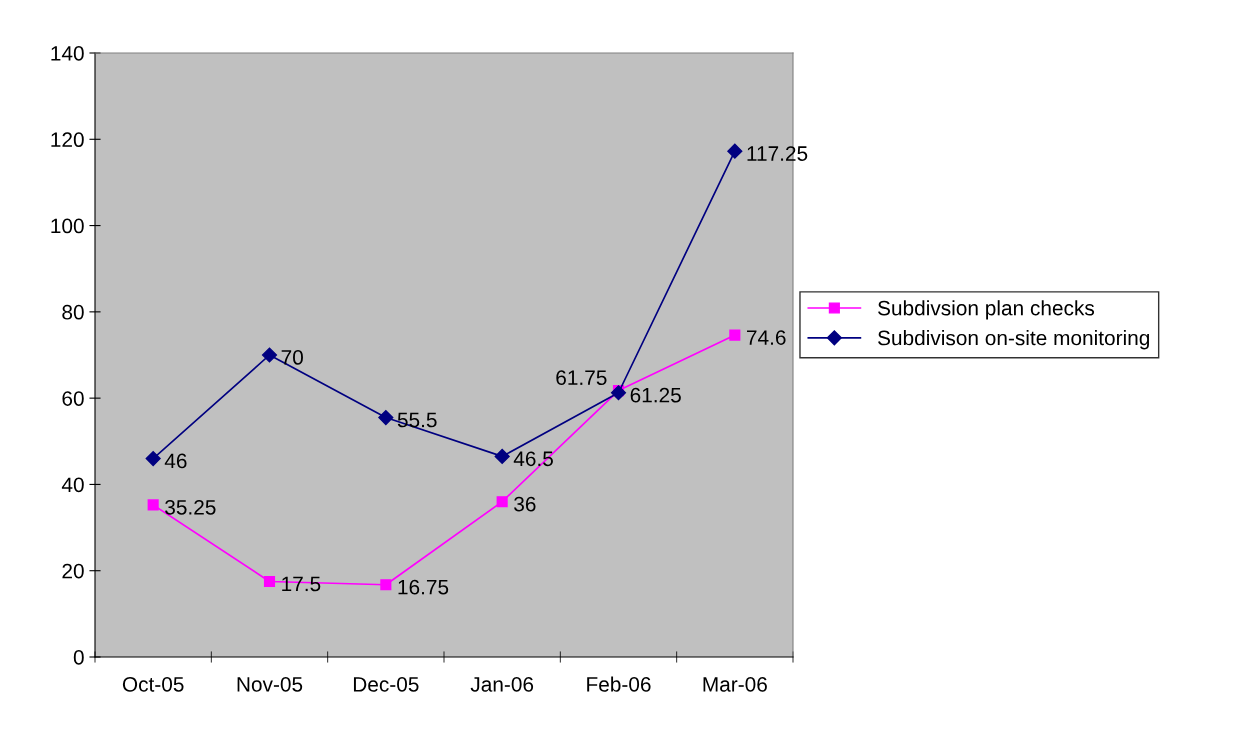 The width and height of the screenshot is (1234, 729). Describe the element at coordinates (270, 684) in the screenshot. I see `x-tick-label: Nov-05` at that location.